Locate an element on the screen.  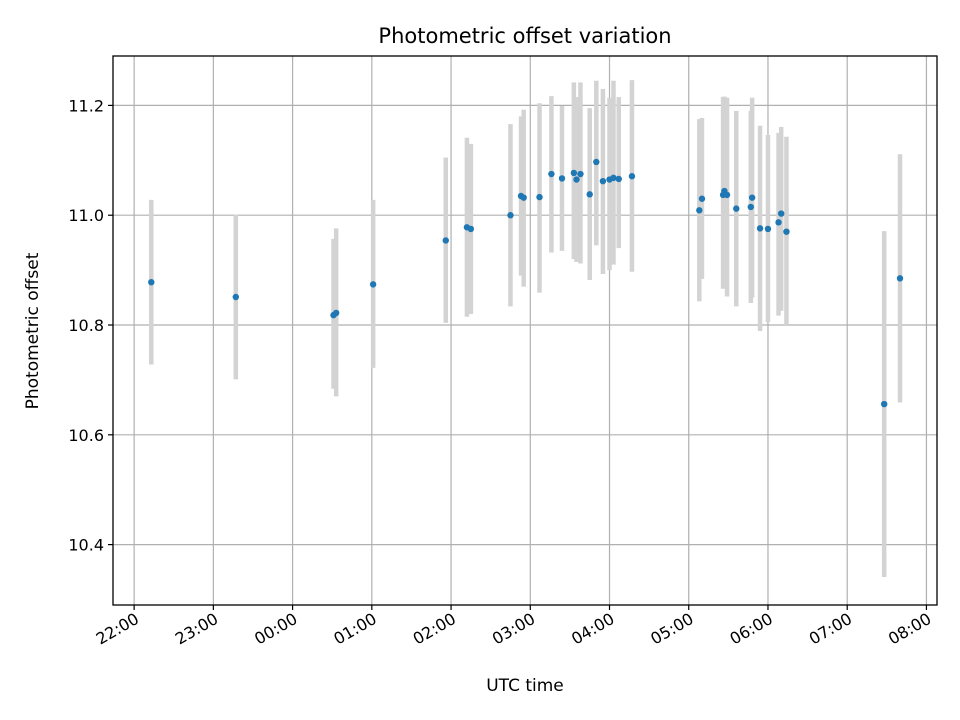
y-tick-label: 10.8 is located at coordinates (86, 325).